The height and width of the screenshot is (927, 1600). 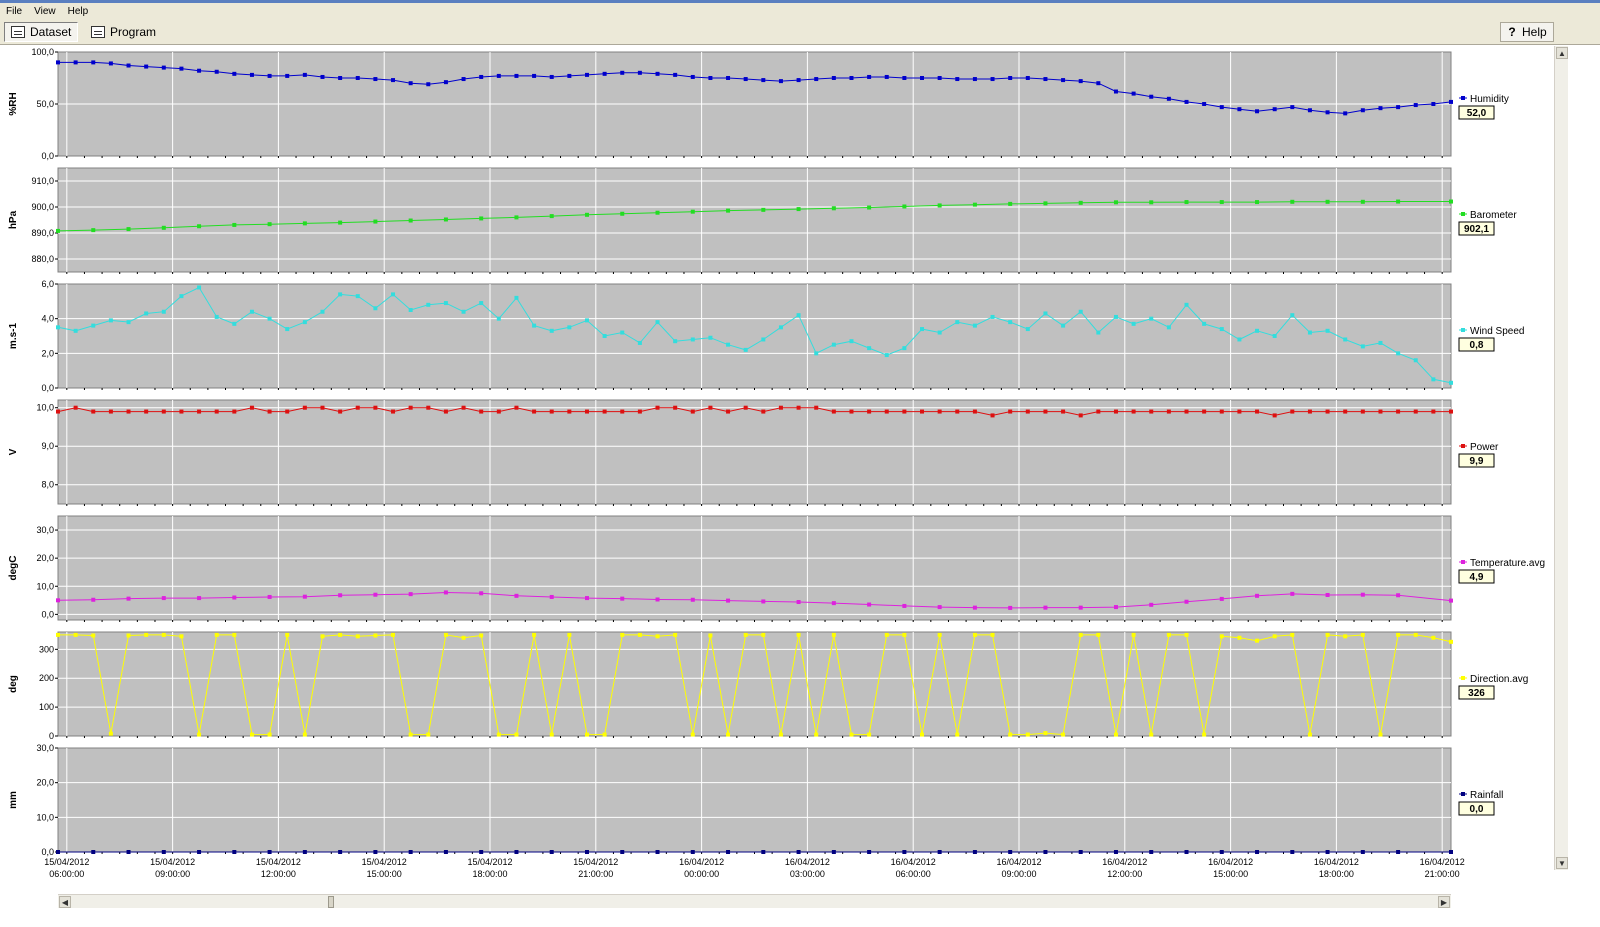 I want to click on dataset-button: Dataset, so click(x=41, y=32).